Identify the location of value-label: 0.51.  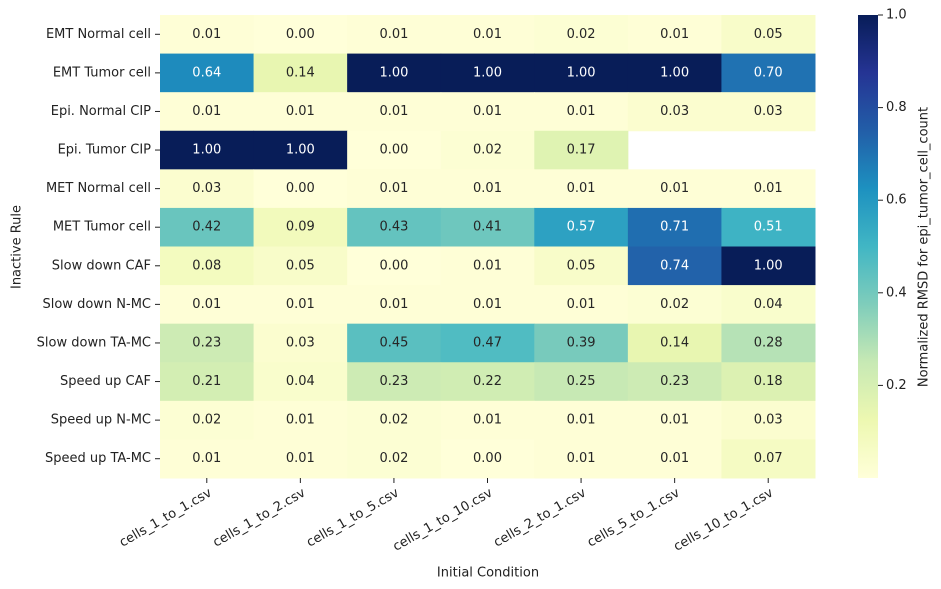
(768, 227).